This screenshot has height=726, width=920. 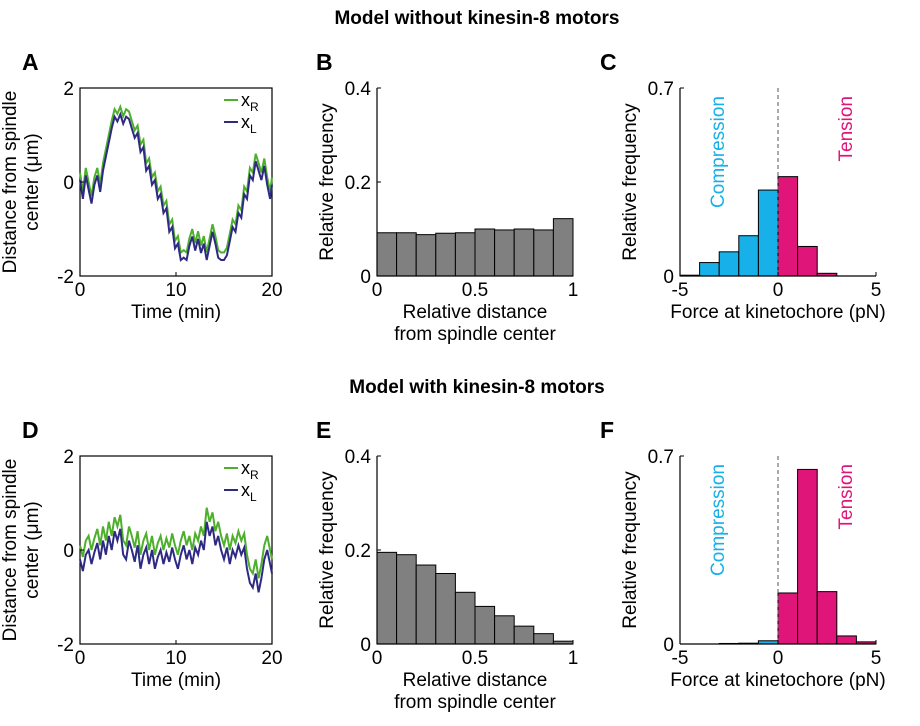 What do you see at coordinates (176, 557) in the screenshot?
I see `series-line-xl-d` at bounding box center [176, 557].